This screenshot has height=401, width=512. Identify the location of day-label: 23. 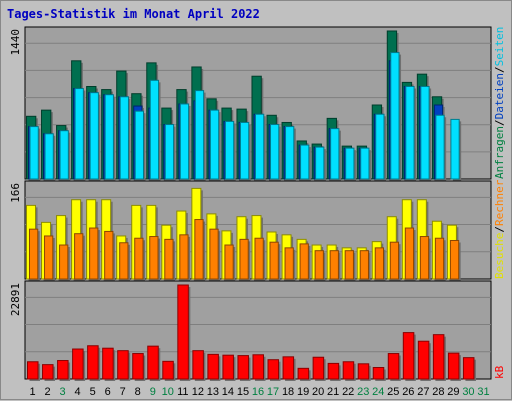
(363, 392).